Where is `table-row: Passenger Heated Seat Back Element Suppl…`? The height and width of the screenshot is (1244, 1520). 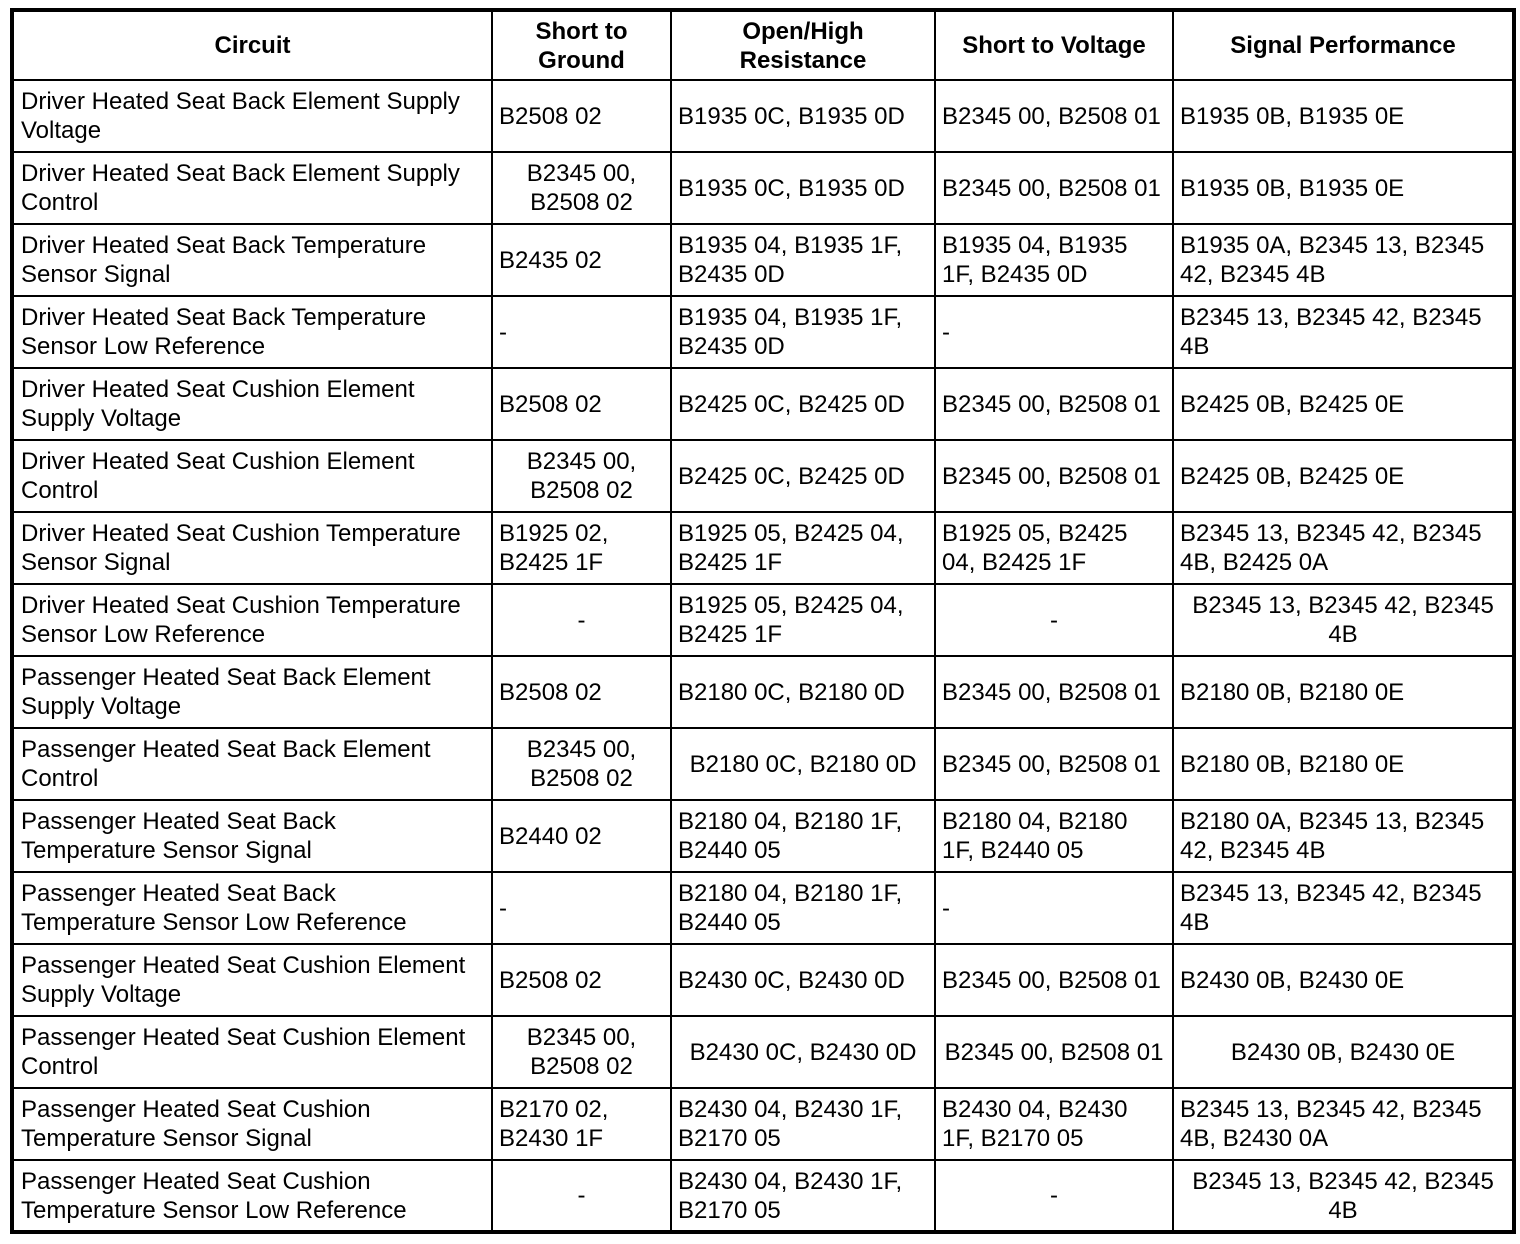
table-row: Passenger Heated Seat Back Element Suppl… is located at coordinates (763, 692).